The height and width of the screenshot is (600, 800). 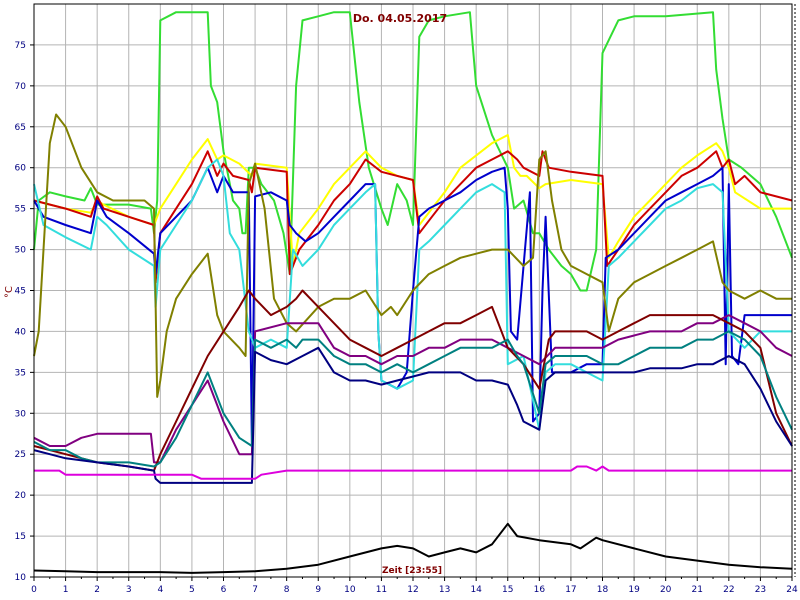 What do you see at coordinates (350, 590) in the screenshot?
I see `x-tick-label: 10` at bounding box center [350, 590].